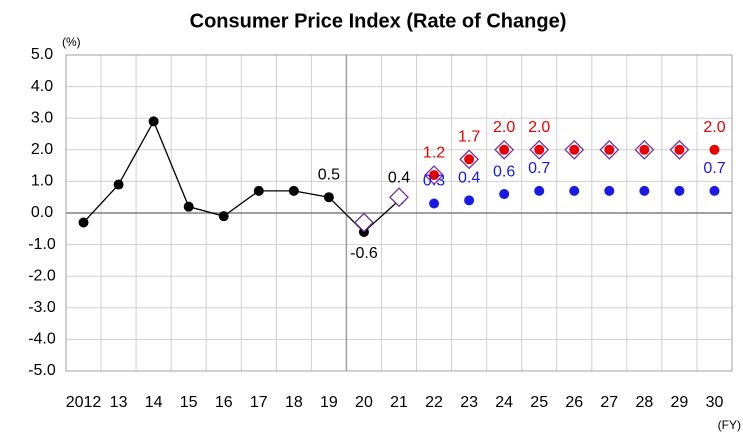  I want to click on x-tick-label: 21, so click(399, 402).